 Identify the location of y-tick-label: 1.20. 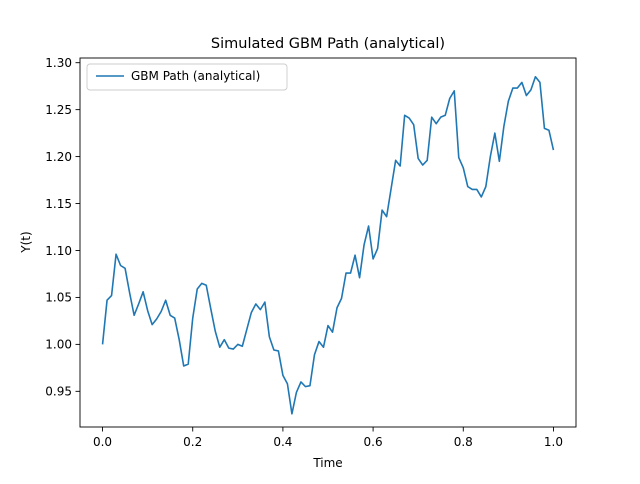
(58, 157).